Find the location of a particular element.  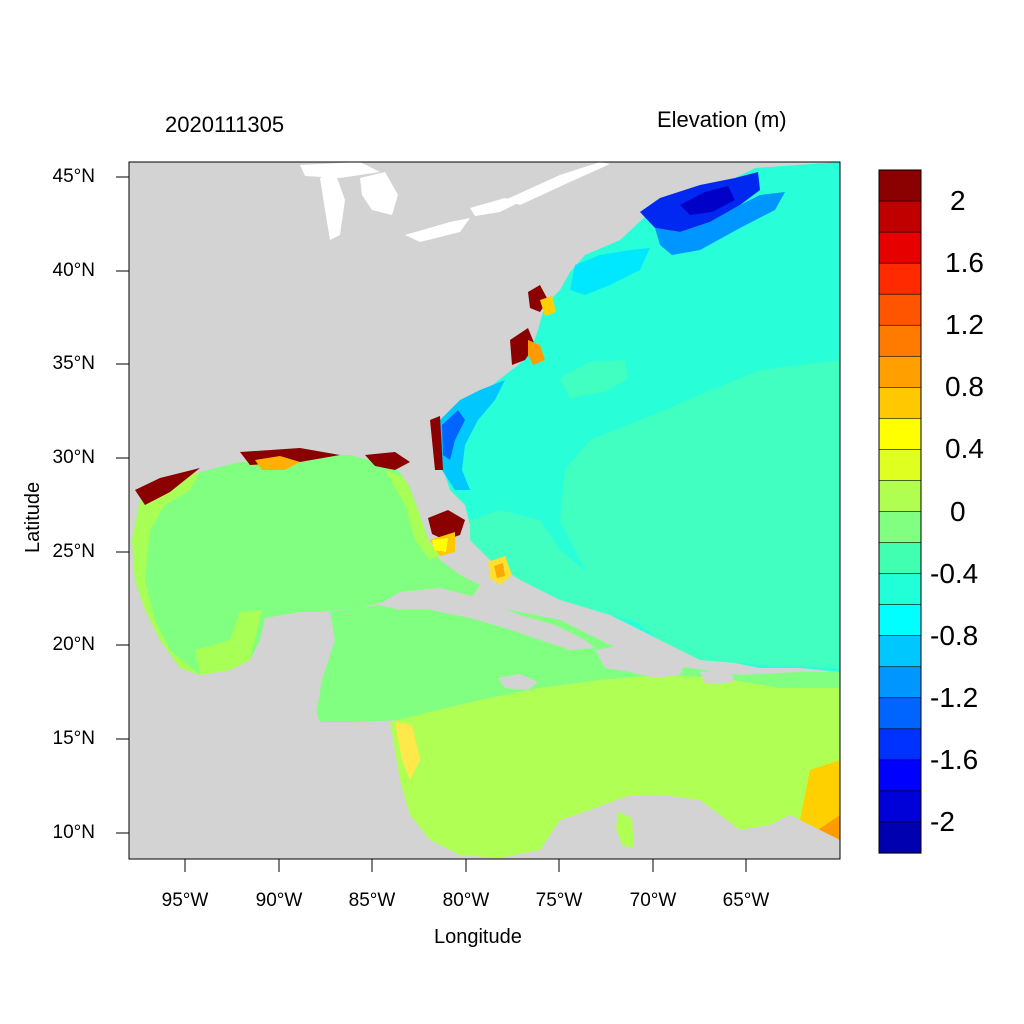

atlantic-patch is located at coordinates (594, 379).